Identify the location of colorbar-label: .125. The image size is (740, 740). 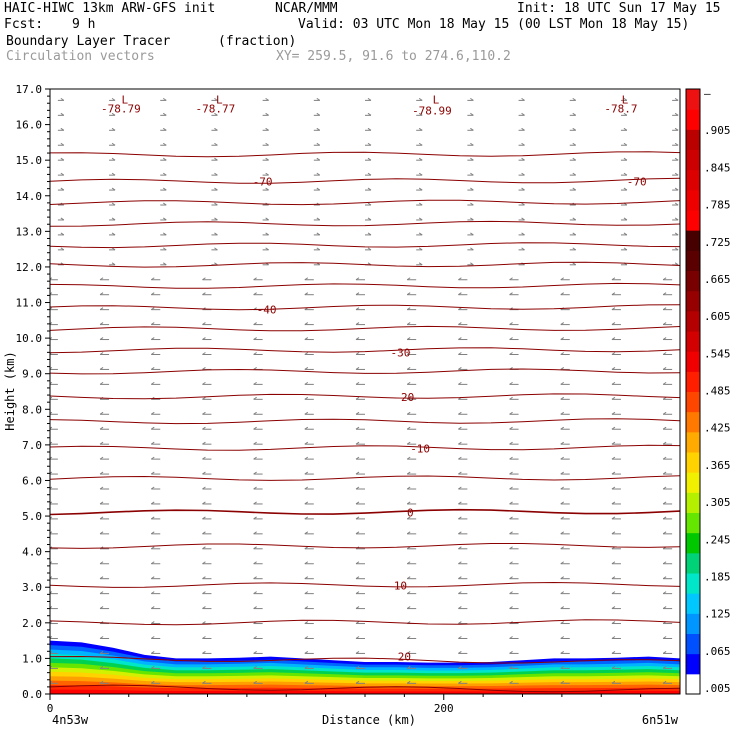
(717, 614).